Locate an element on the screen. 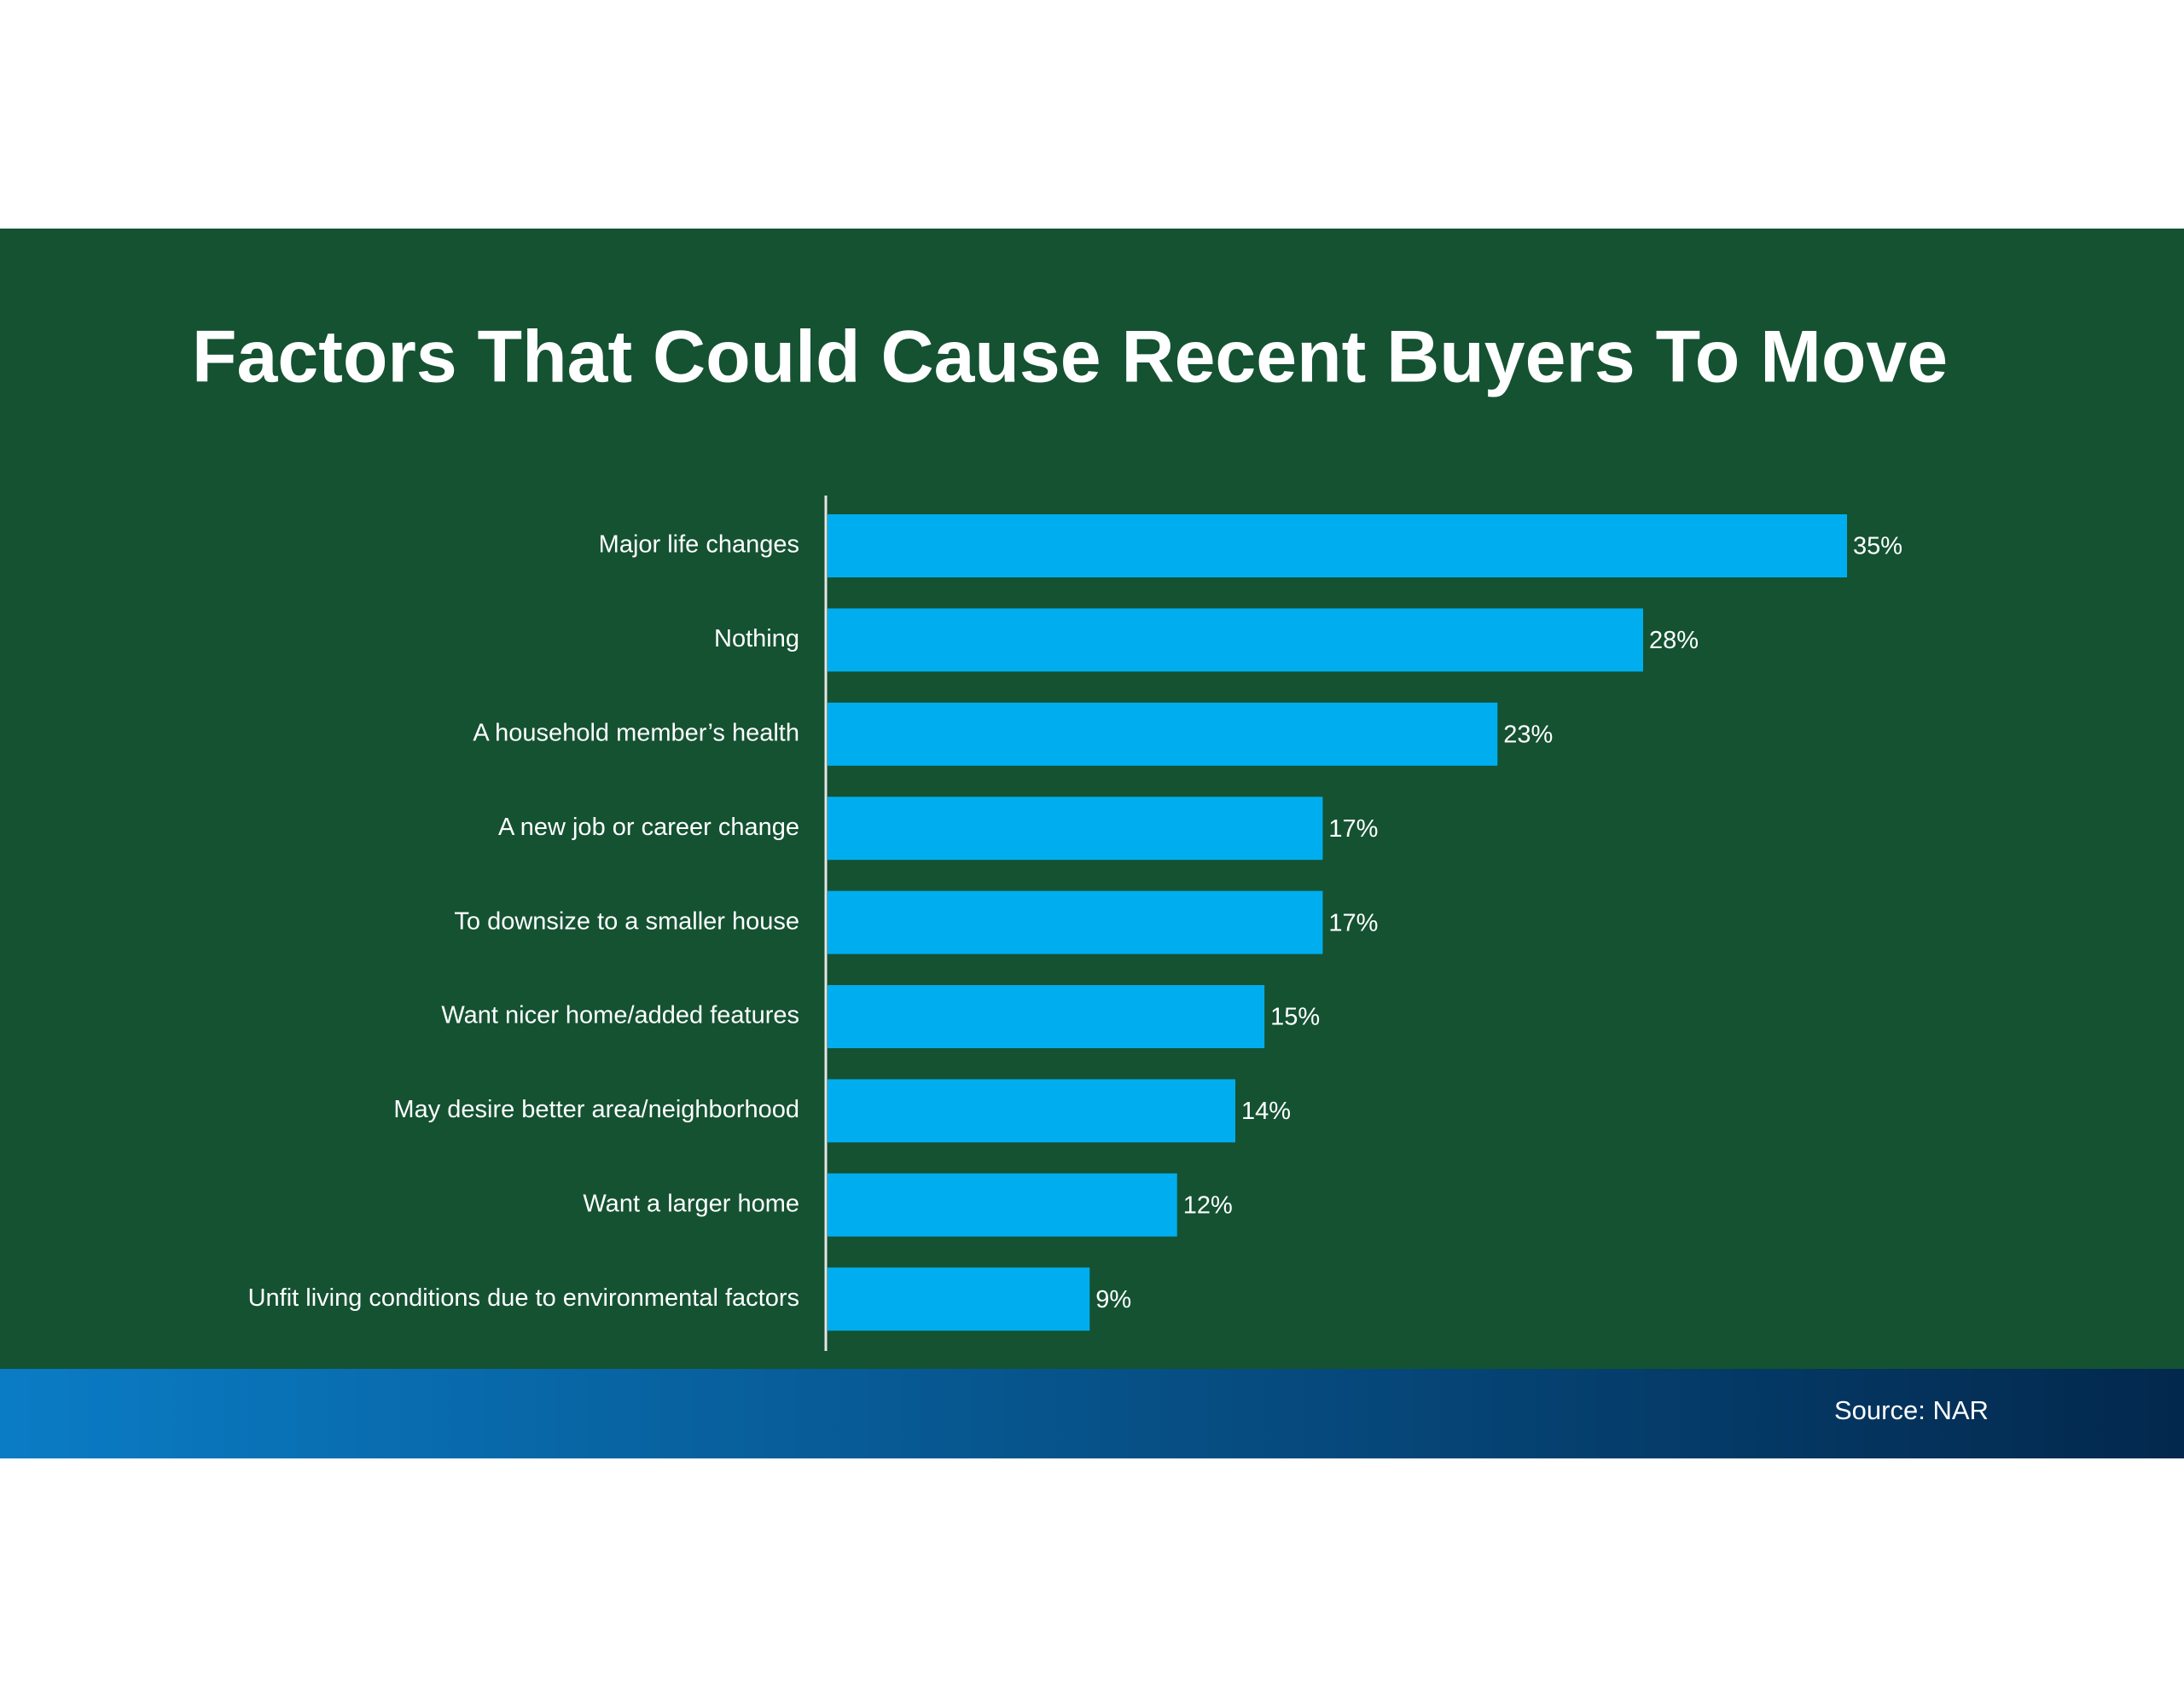 The height and width of the screenshot is (1687, 2184). category-label: Nothing is located at coordinates (756, 639).